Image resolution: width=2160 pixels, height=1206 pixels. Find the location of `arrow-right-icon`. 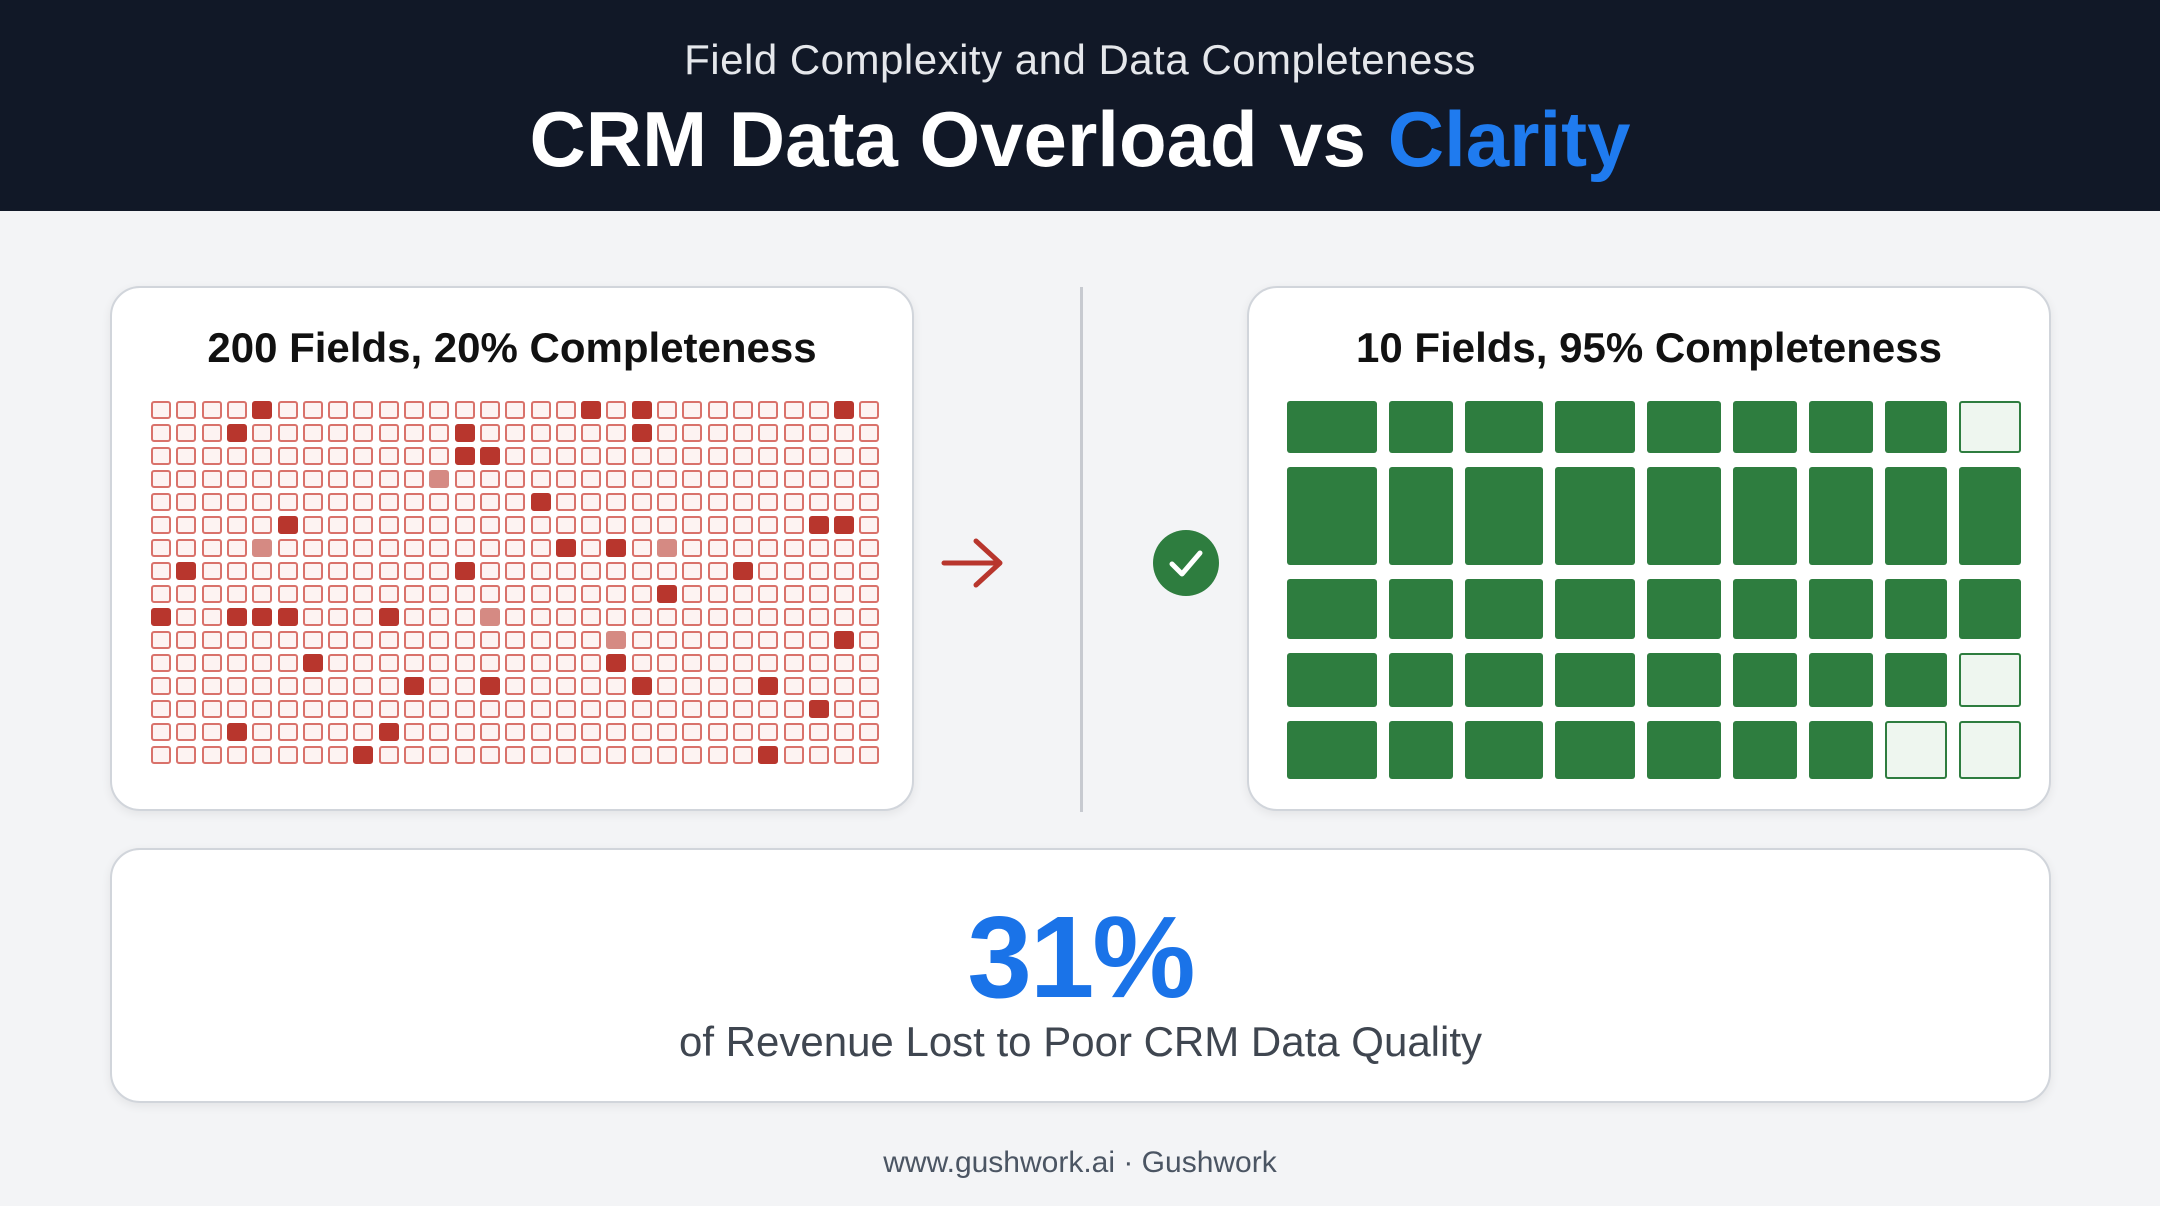

arrow-right-icon is located at coordinates (972, 563).